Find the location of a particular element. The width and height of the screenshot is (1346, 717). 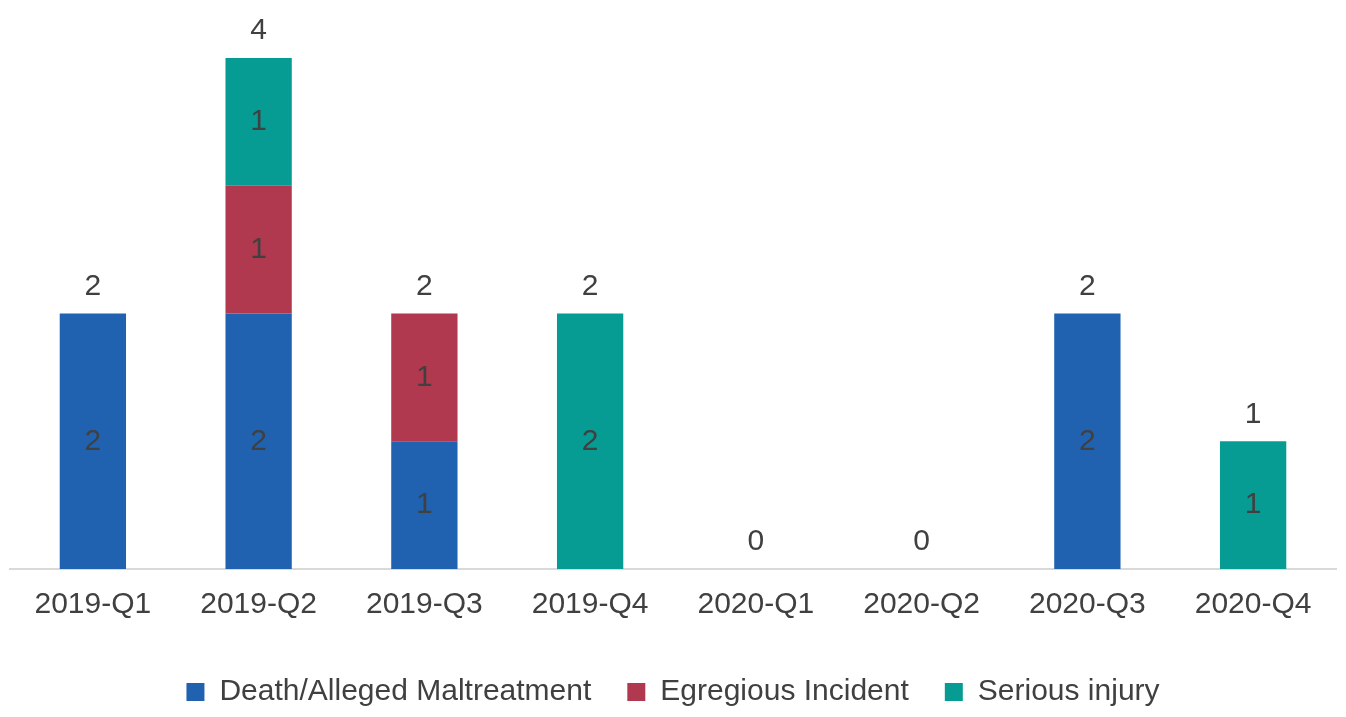

x-tick-label: 2020-Q3 is located at coordinates (1087, 603).